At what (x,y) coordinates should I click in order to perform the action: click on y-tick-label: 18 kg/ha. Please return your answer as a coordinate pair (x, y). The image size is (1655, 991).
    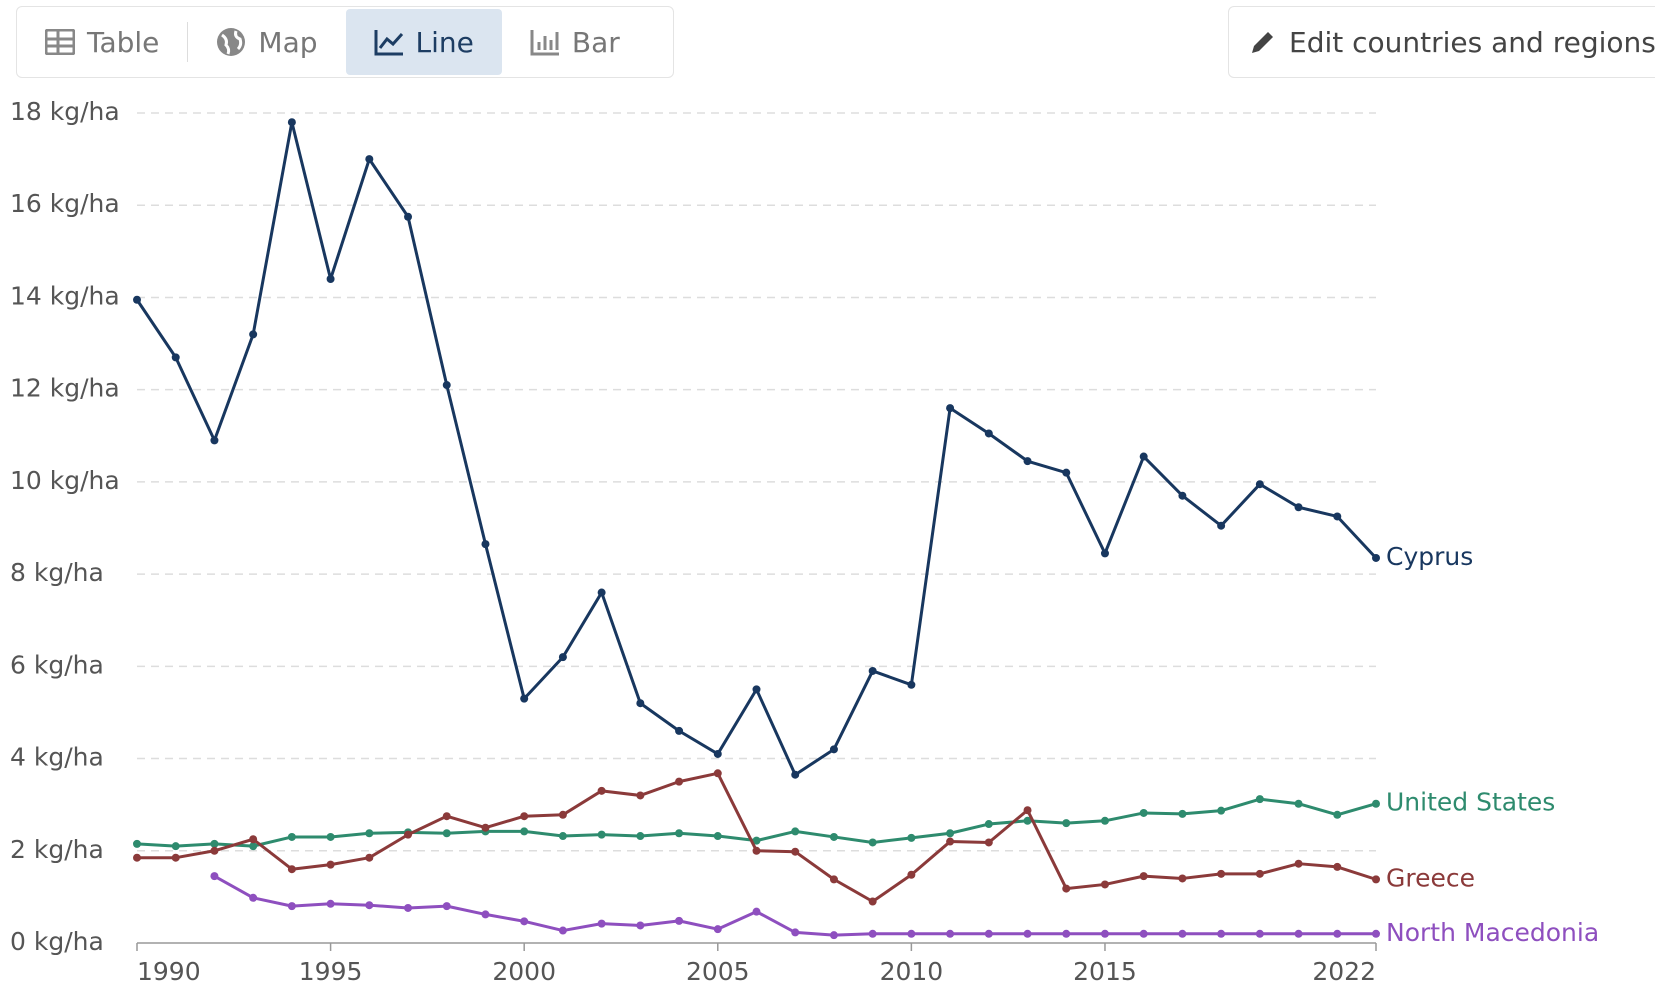
    Looking at the image, I should click on (65, 111).